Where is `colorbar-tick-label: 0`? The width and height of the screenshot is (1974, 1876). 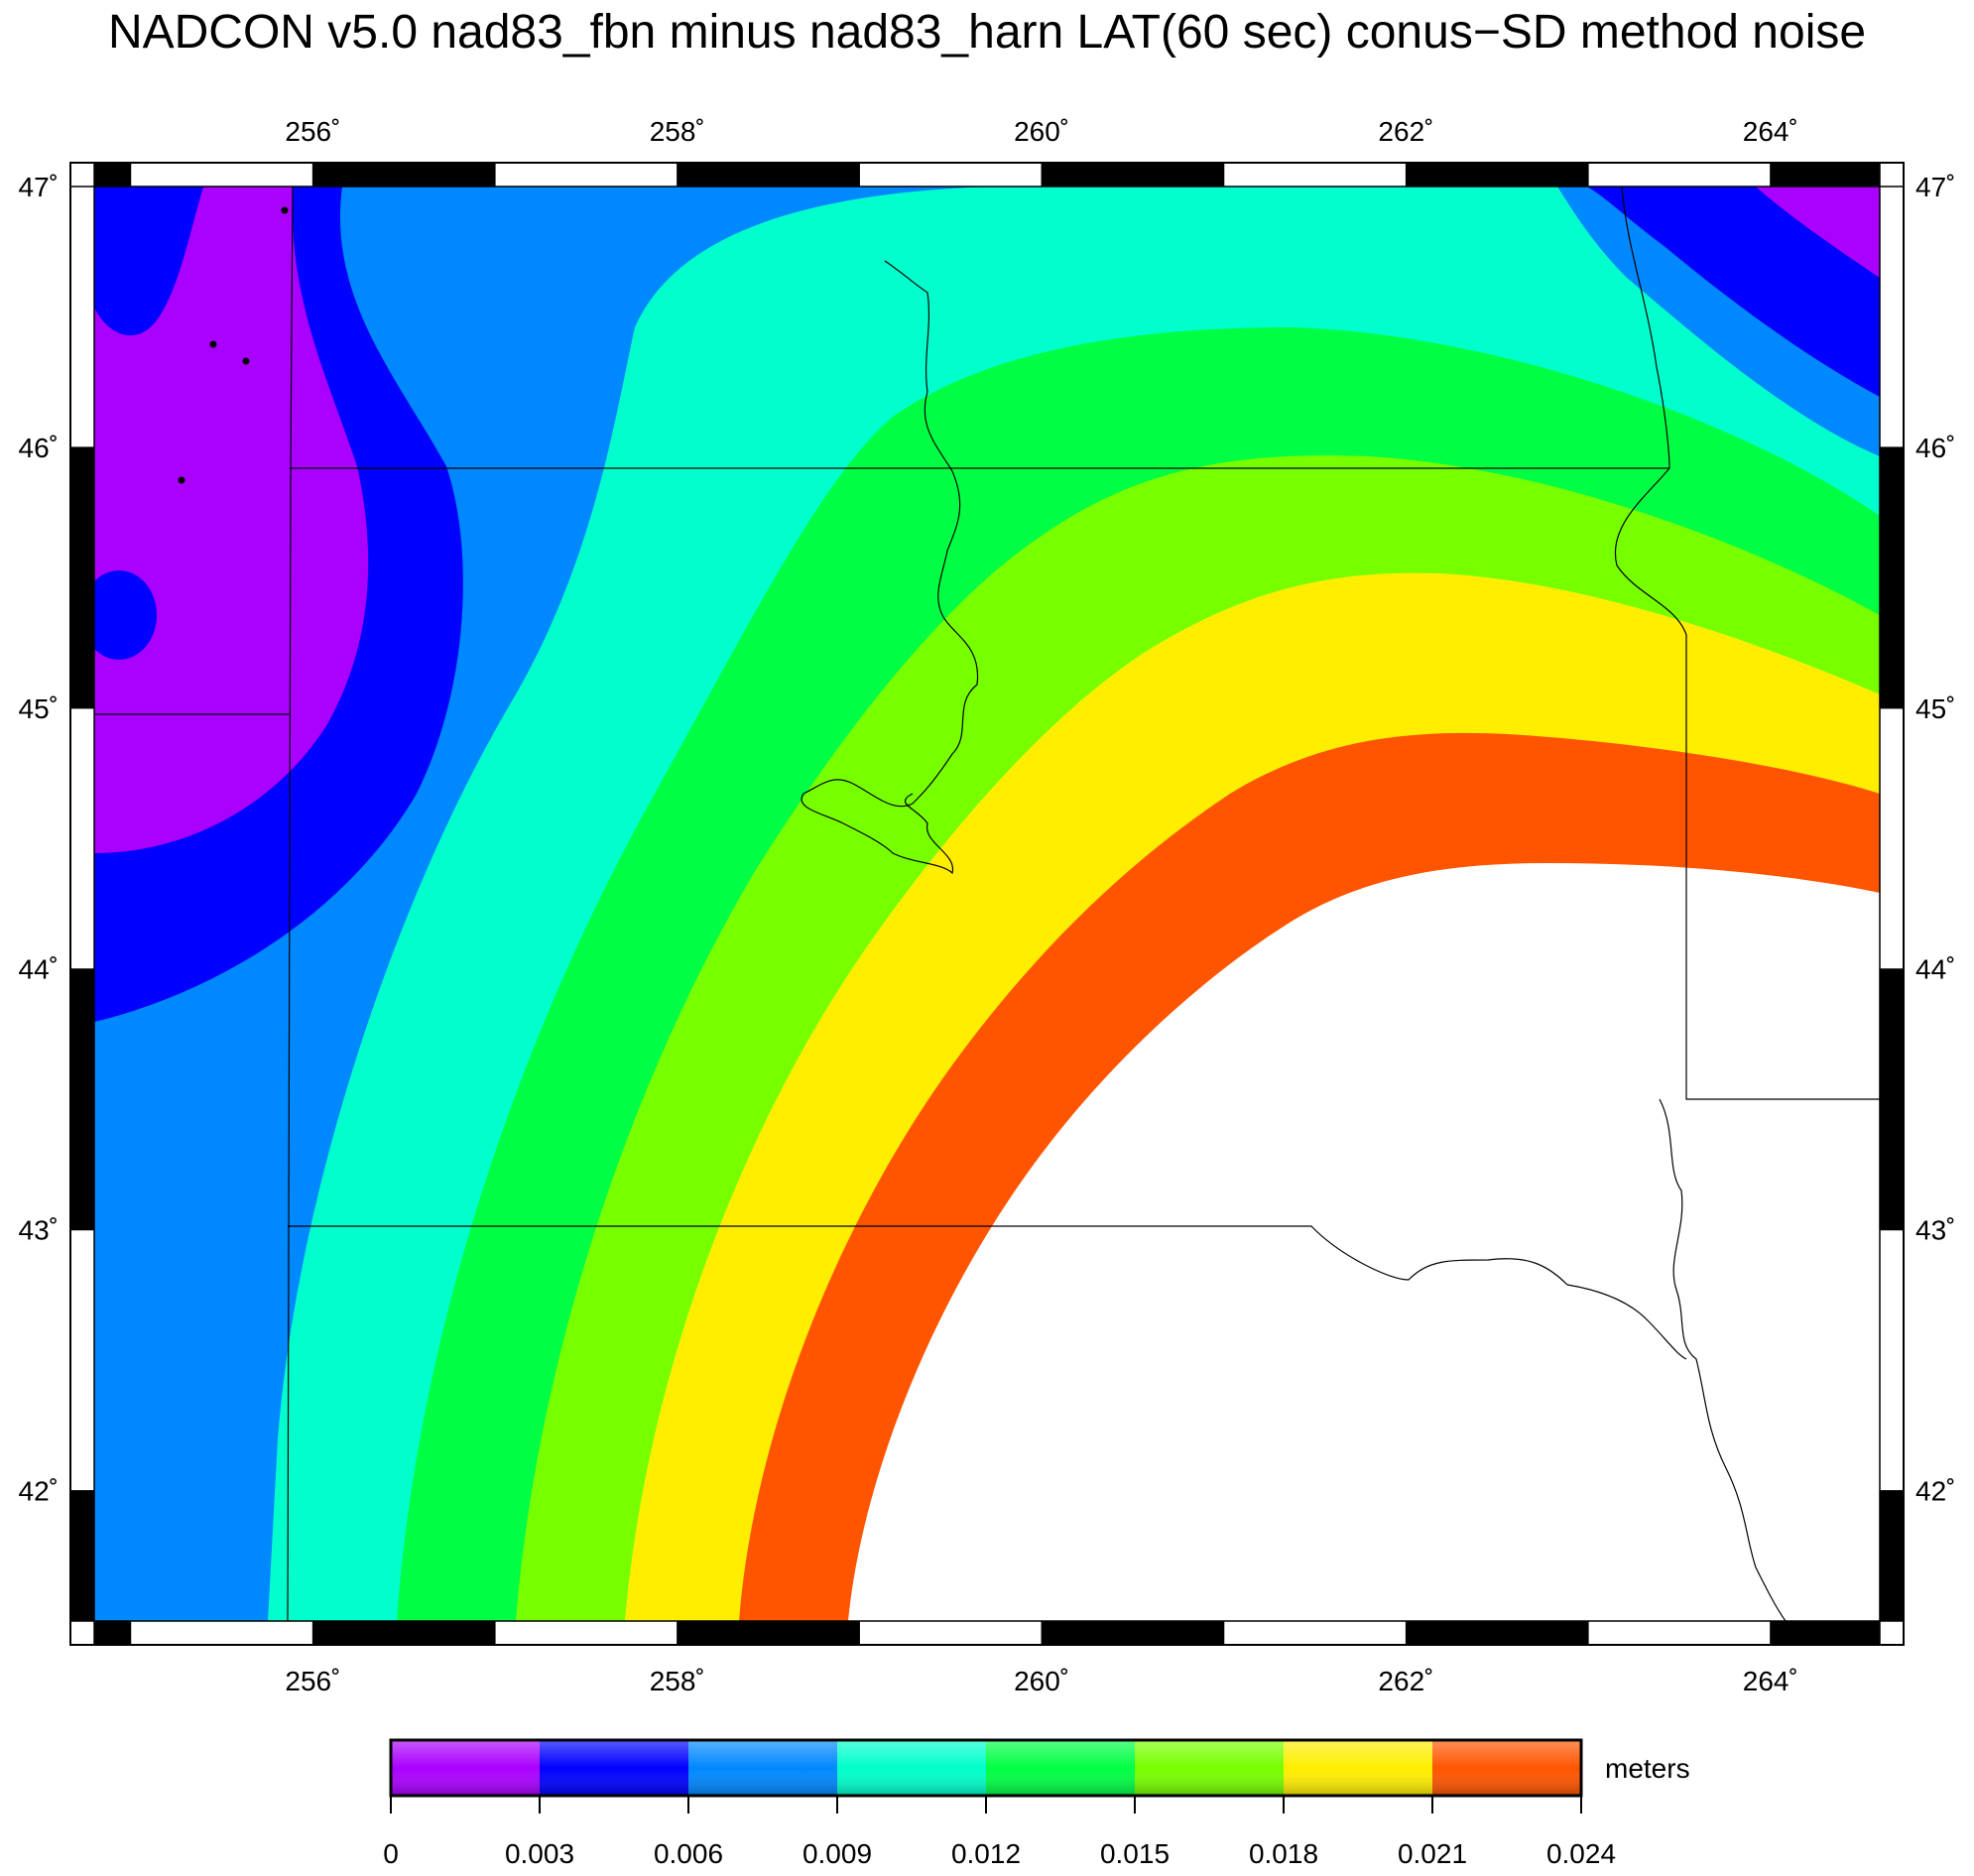
colorbar-tick-label: 0 is located at coordinates (391, 1853).